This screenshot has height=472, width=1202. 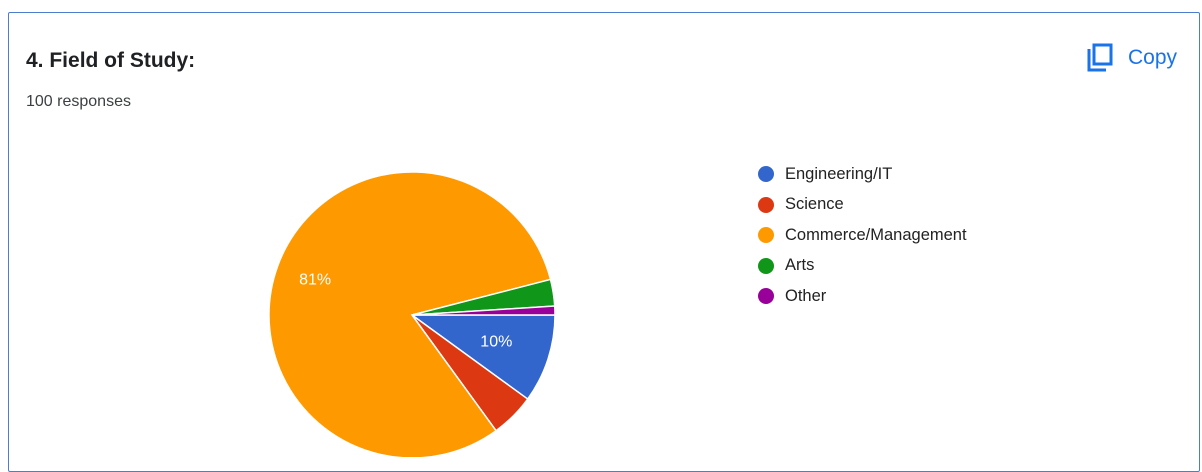 I want to click on legend-label: Other, so click(x=806, y=295).